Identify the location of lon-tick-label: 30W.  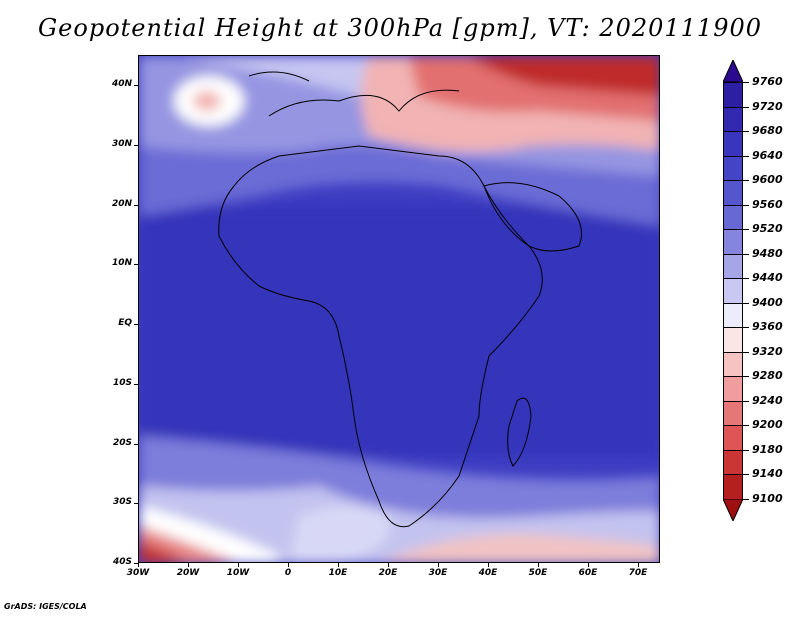
(138, 573).